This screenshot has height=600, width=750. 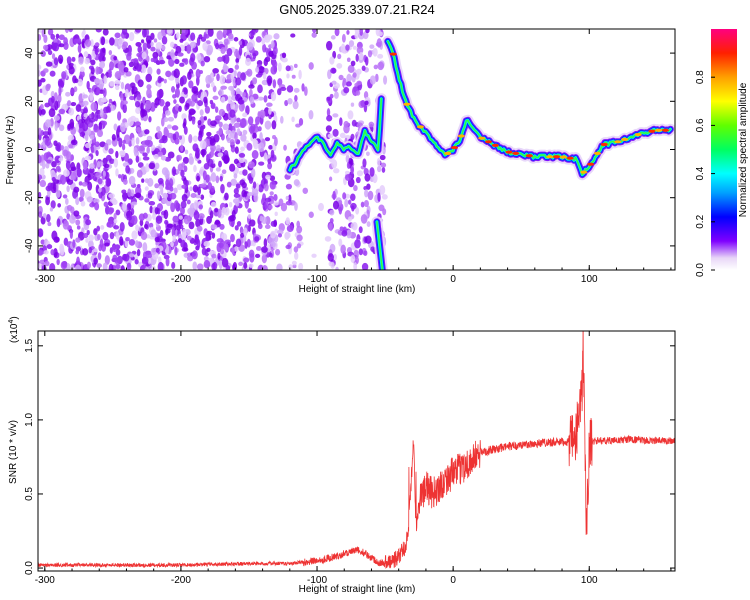 What do you see at coordinates (317, 279) in the screenshot?
I see `x-tick-label: -100` at bounding box center [317, 279].